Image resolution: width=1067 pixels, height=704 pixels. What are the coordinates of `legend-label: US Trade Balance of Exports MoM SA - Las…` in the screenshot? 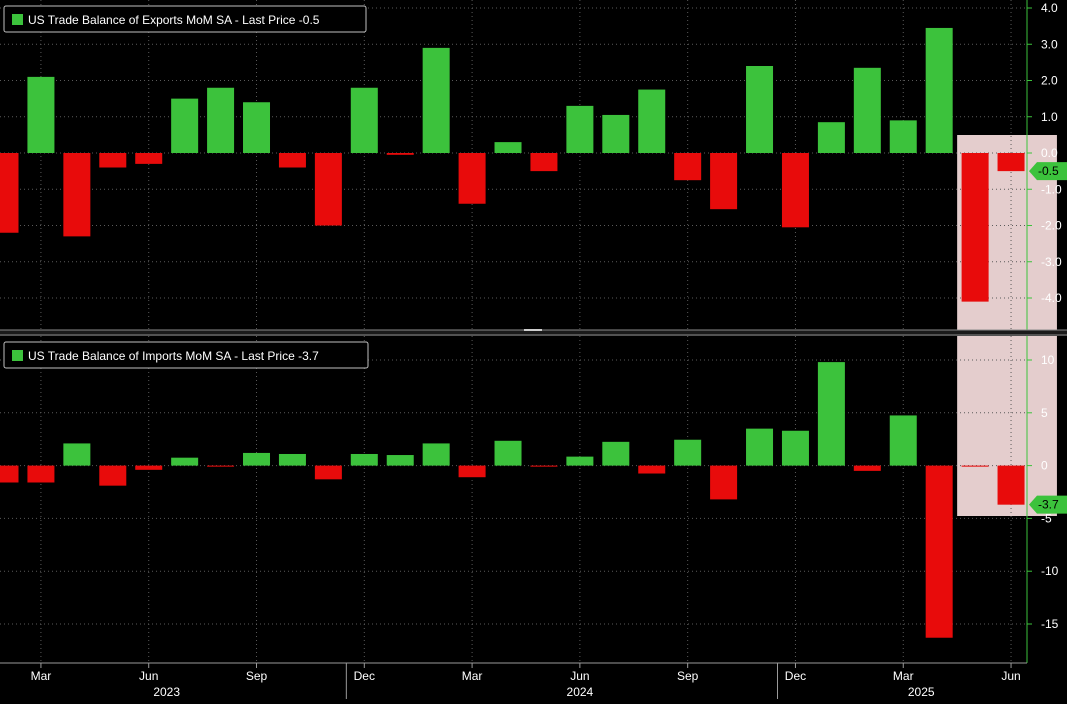 It's located at (174, 20).